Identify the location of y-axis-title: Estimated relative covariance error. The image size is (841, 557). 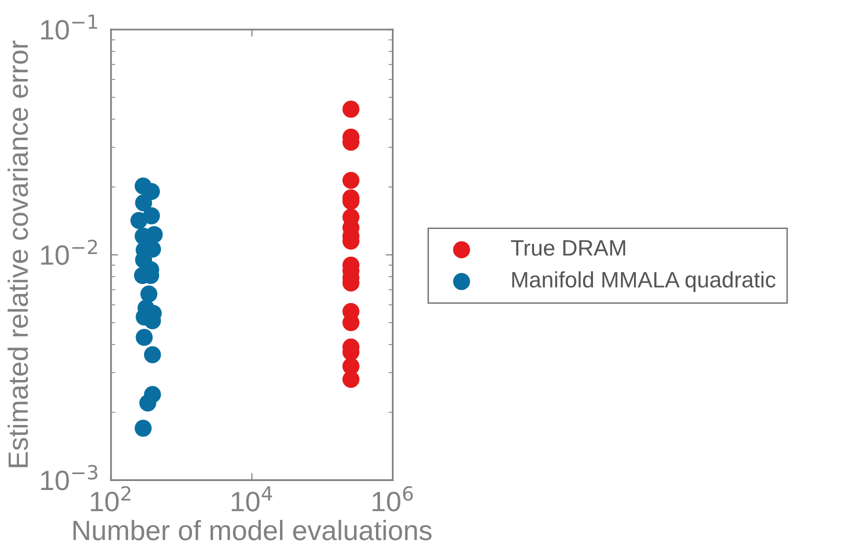
(18, 254).